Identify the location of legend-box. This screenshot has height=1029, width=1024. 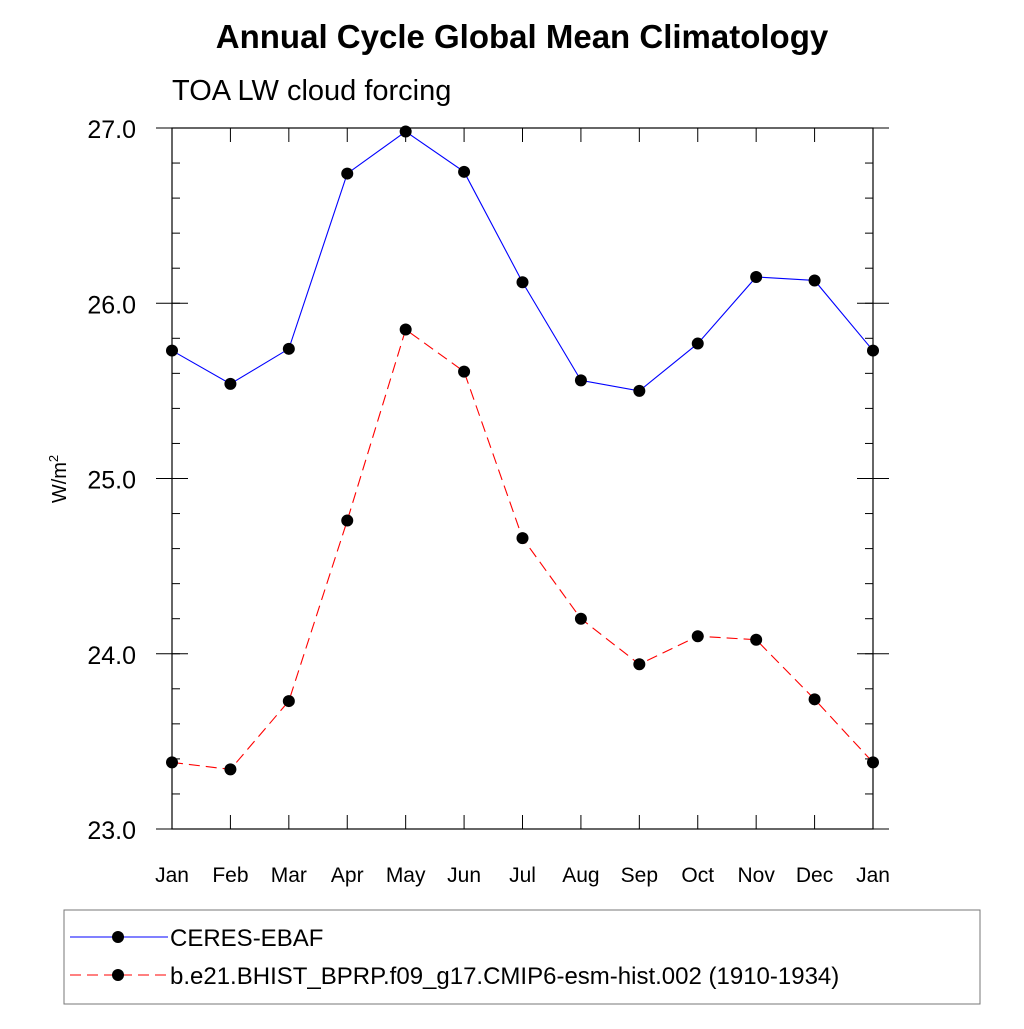
(522, 957).